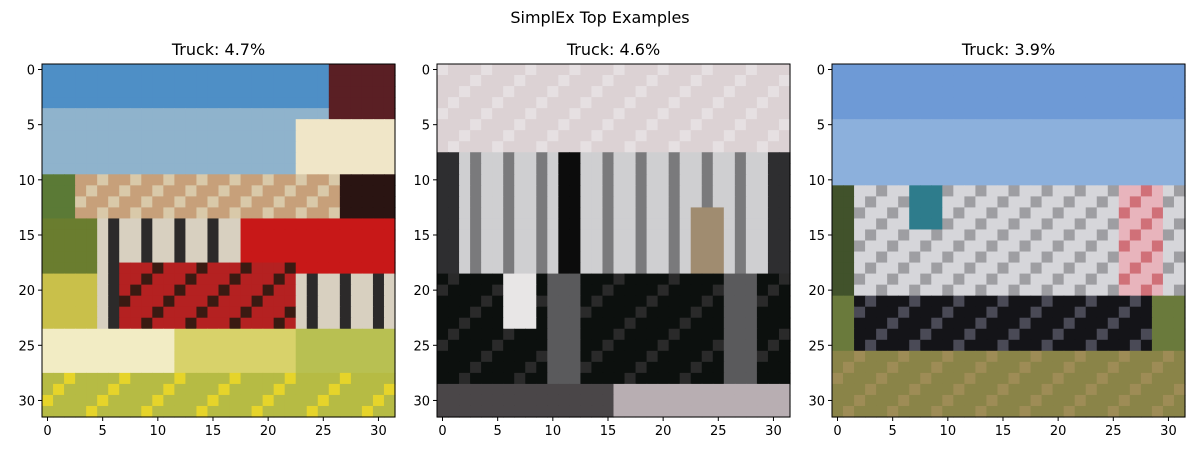 Image resolution: width=1200 pixels, height=450 pixels. What do you see at coordinates (613, 49) in the screenshot?
I see `panel-title: Truck: 4.6%` at bounding box center [613, 49].